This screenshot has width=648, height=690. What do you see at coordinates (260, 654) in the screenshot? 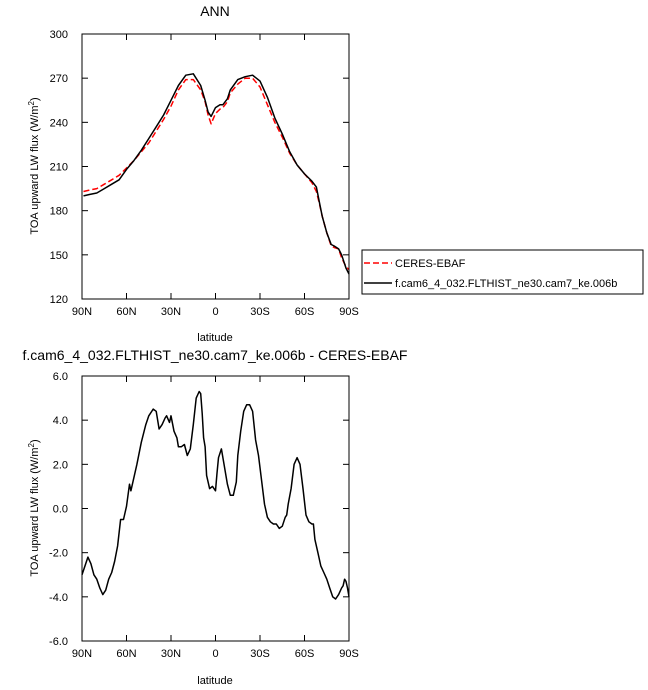
I see `bottom-x-tick-label: 30S` at bounding box center [260, 654].